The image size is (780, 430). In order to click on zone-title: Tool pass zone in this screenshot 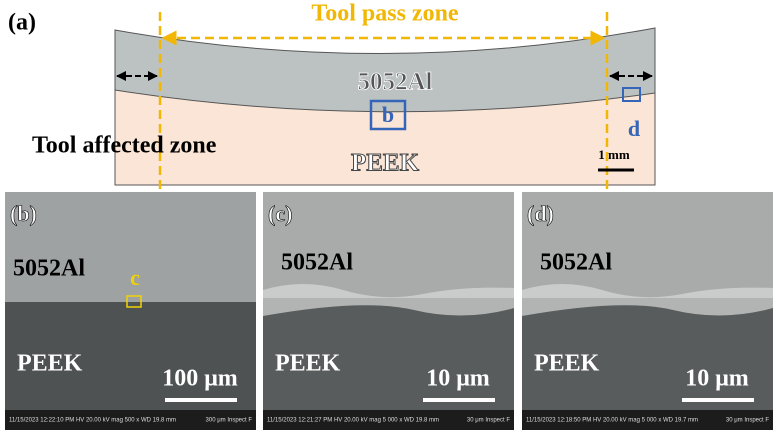, I will do `click(385, 14)`.